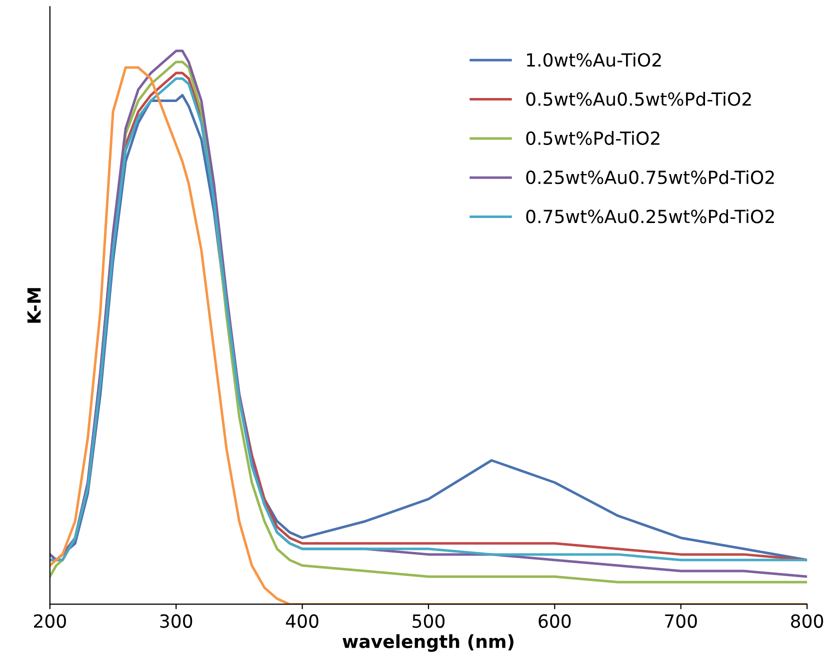 Image resolution: width=832 pixels, height=664 pixels. What do you see at coordinates (34, 305) in the screenshot?
I see `y-axis-title: K-M` at bounding box center [34, 305].